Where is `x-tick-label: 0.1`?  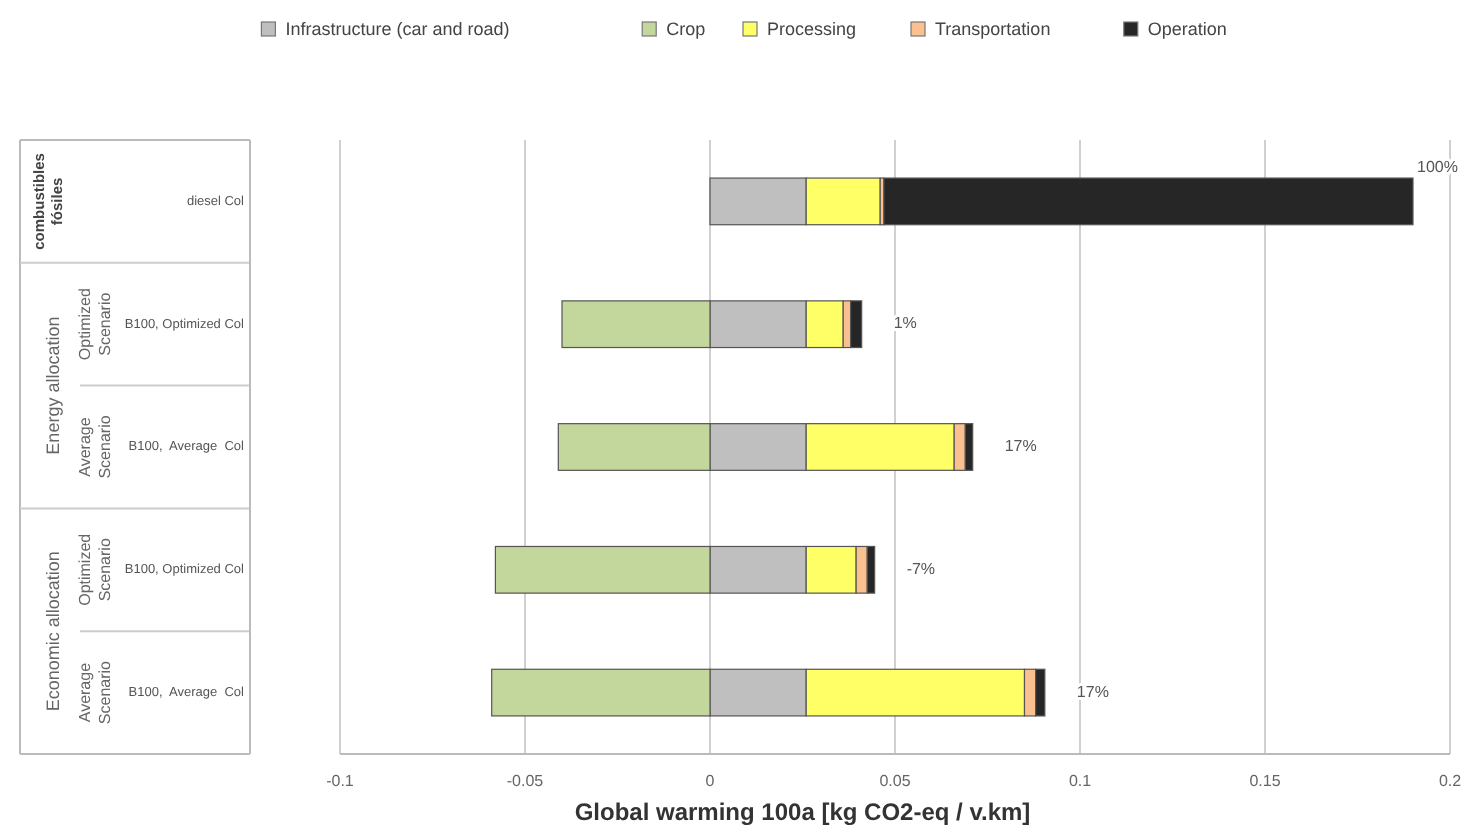 x-tick-label: 0.1 is located at coordinates (1080, 781).